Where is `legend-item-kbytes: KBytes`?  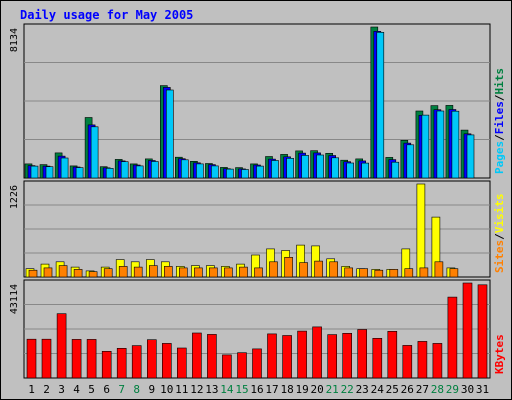
legend-item-kbytes: KBytes is located at coordinates (499, 354).